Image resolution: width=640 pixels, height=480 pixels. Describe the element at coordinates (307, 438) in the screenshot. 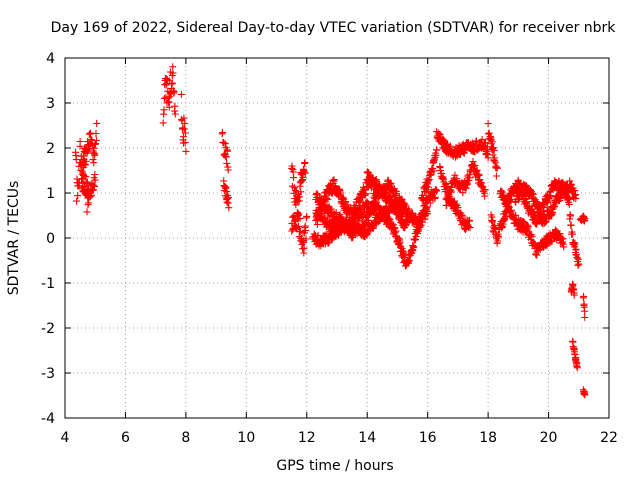

I see `x-tick-label: 12` at that location.